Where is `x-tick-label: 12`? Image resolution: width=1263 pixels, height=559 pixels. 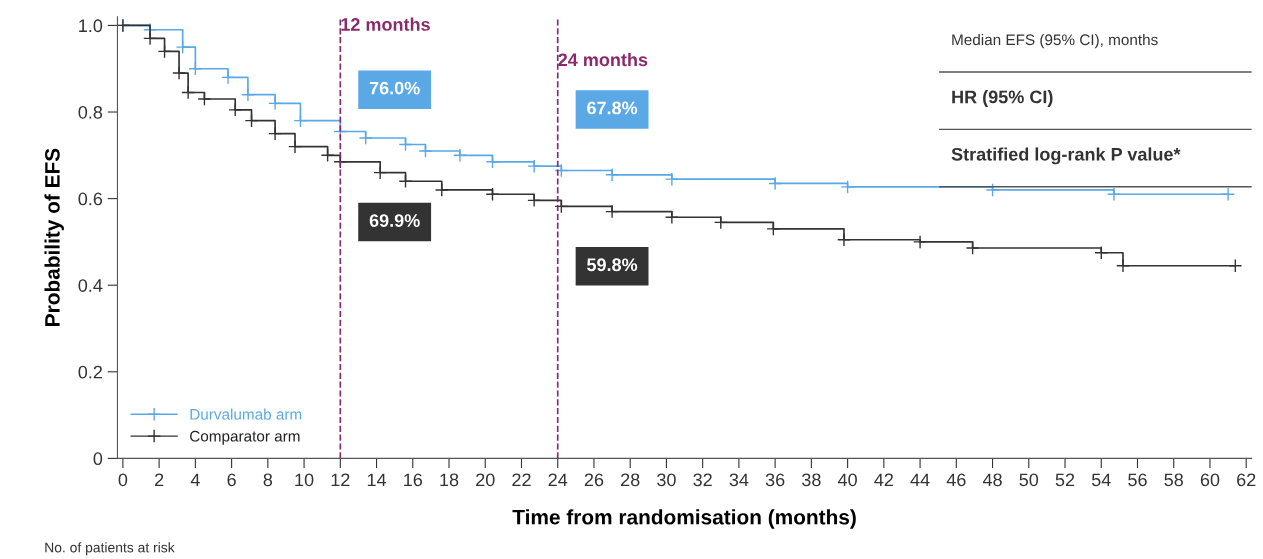 x-tick-label: 12 is located at coordinates (340, 480).